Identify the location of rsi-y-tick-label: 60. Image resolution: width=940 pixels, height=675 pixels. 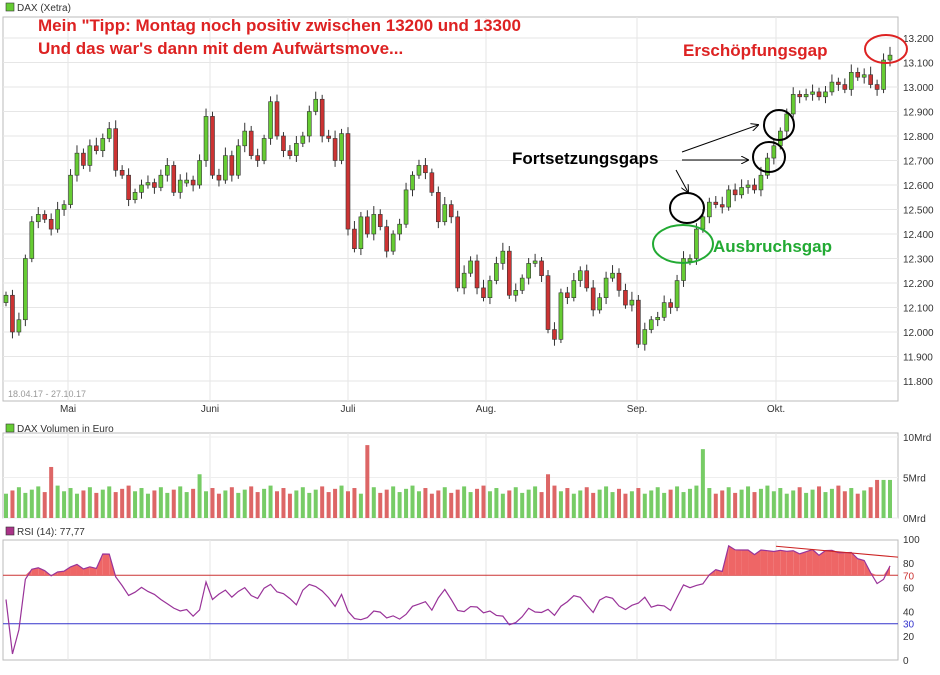
(909, 588).